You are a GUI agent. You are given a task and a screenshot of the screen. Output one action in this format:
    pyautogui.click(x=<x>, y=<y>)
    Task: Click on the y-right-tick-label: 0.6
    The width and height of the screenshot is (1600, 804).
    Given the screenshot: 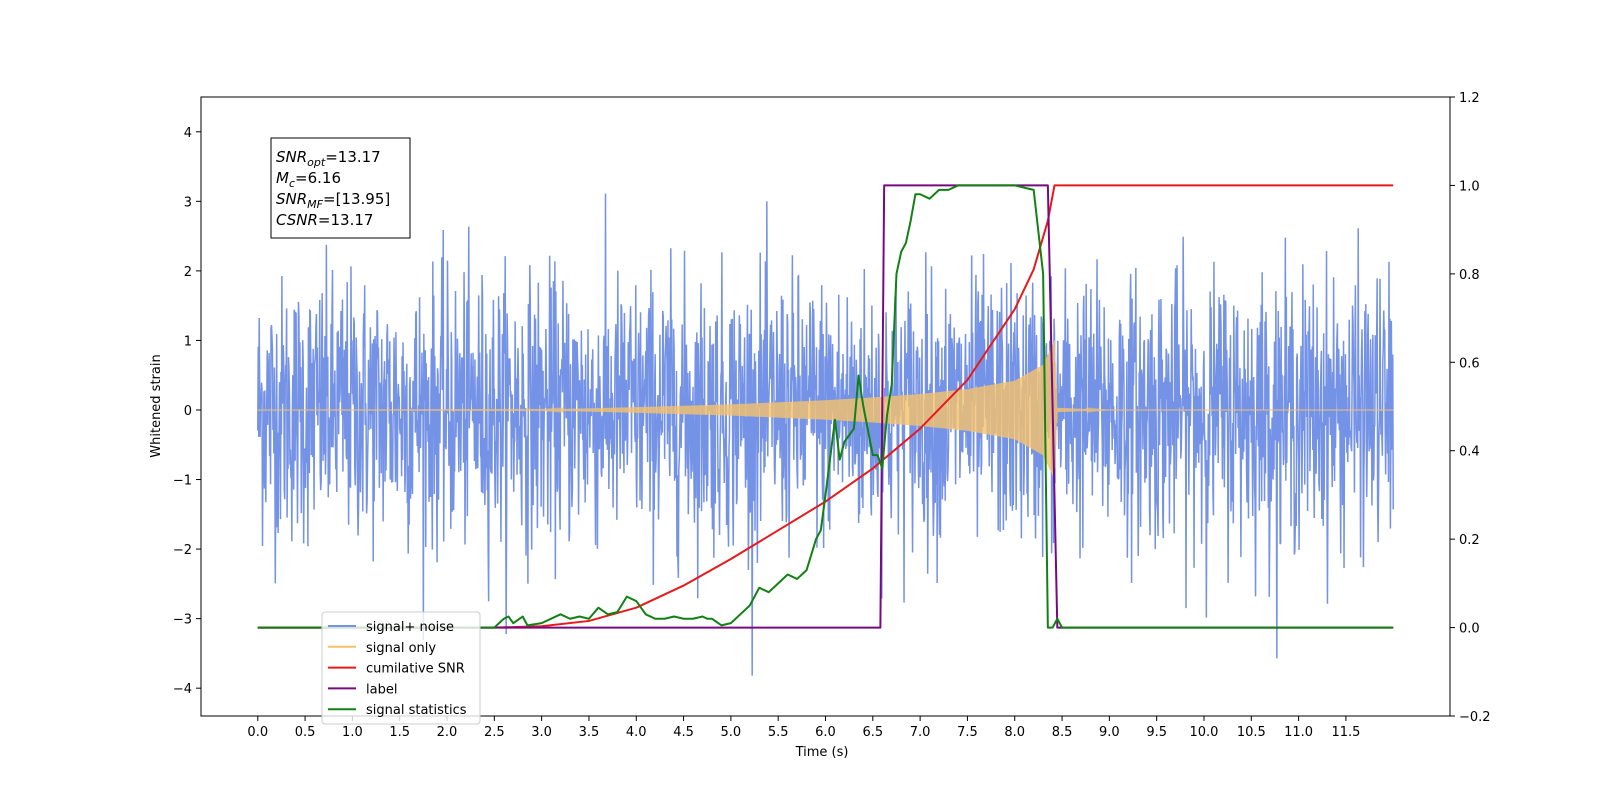 What is the action you would take?
    pyautogui.click(x=1469, y=363)
    